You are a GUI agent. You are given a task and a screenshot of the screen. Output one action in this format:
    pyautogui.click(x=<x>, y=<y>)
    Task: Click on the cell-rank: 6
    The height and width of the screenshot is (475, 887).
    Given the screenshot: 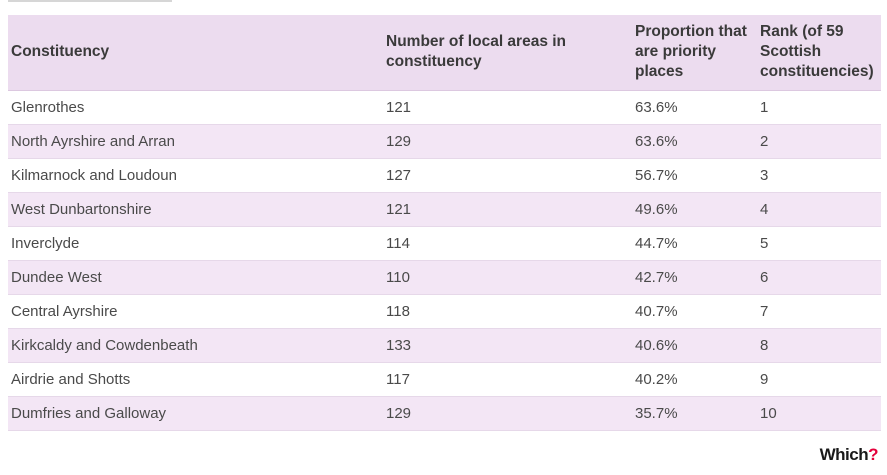 What is the action you would take?
    pyautogui.click(x=818, y=277)
    